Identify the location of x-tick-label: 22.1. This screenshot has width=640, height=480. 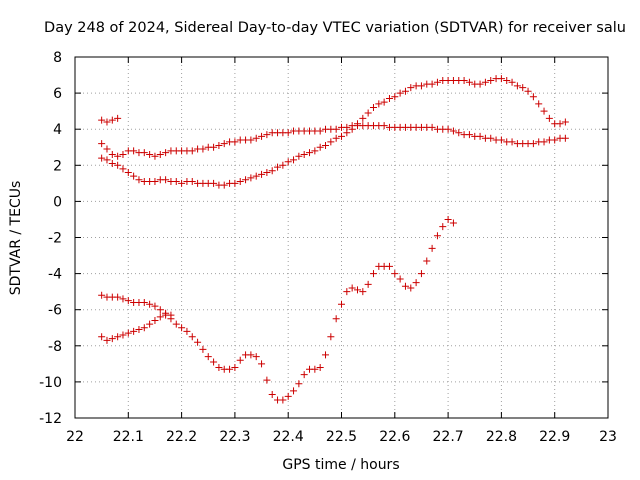
(128, 437).